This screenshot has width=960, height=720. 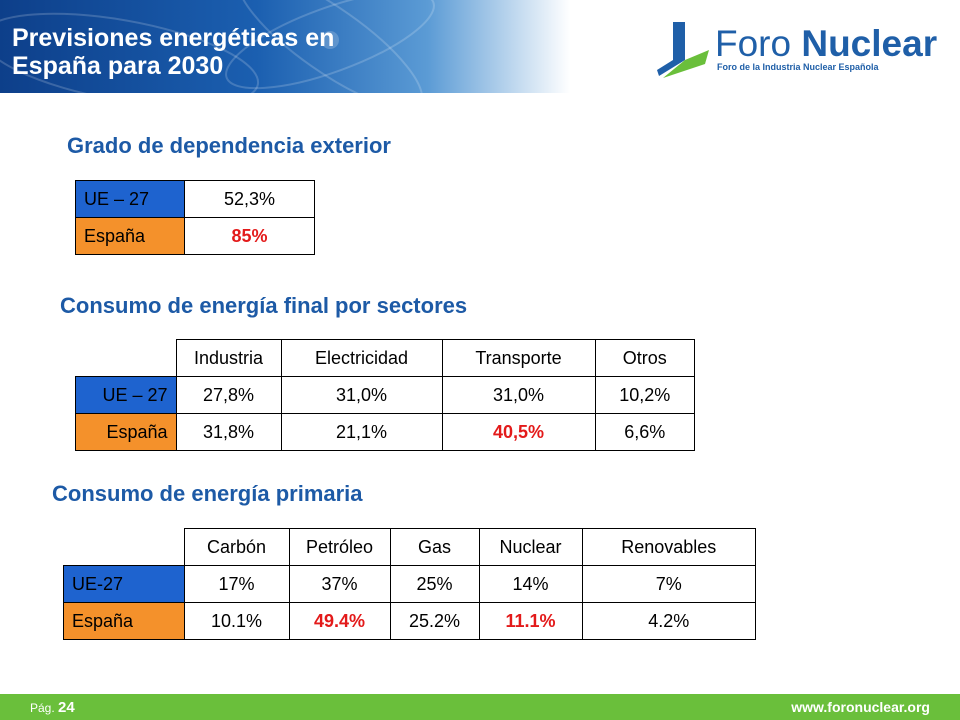 I want to click on page-number: Pág. 24, so click(x=52, y=707).